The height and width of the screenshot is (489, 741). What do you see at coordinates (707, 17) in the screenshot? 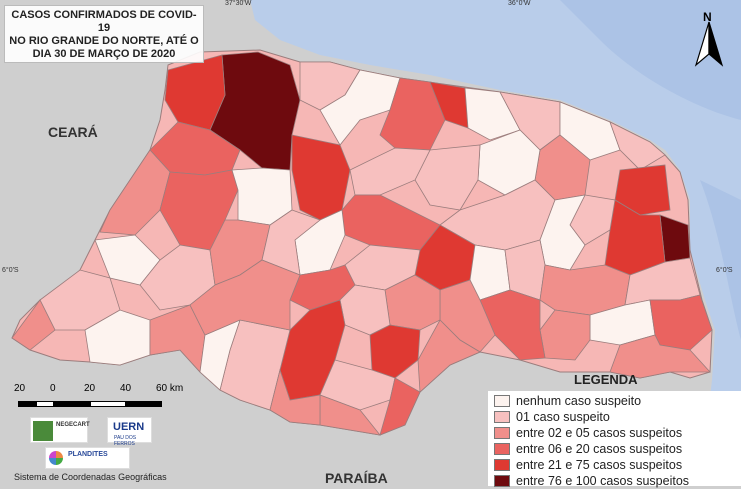
I see `north-label: N` at bounding box center [707, 17].